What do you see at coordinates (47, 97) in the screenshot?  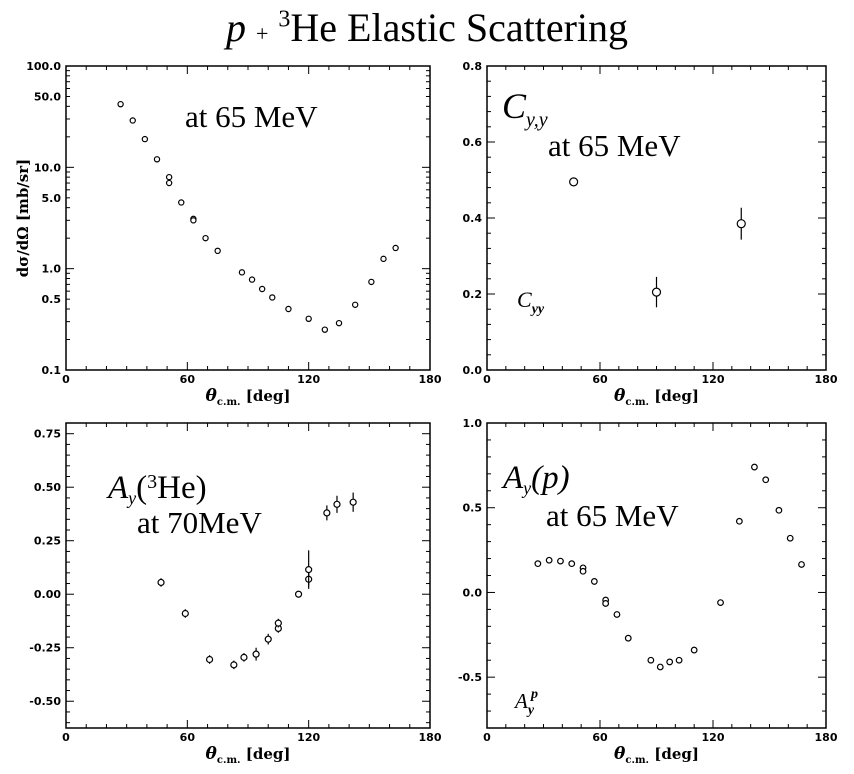 I see `y-tick-label: 50.0` at bounding box center [47, 97].